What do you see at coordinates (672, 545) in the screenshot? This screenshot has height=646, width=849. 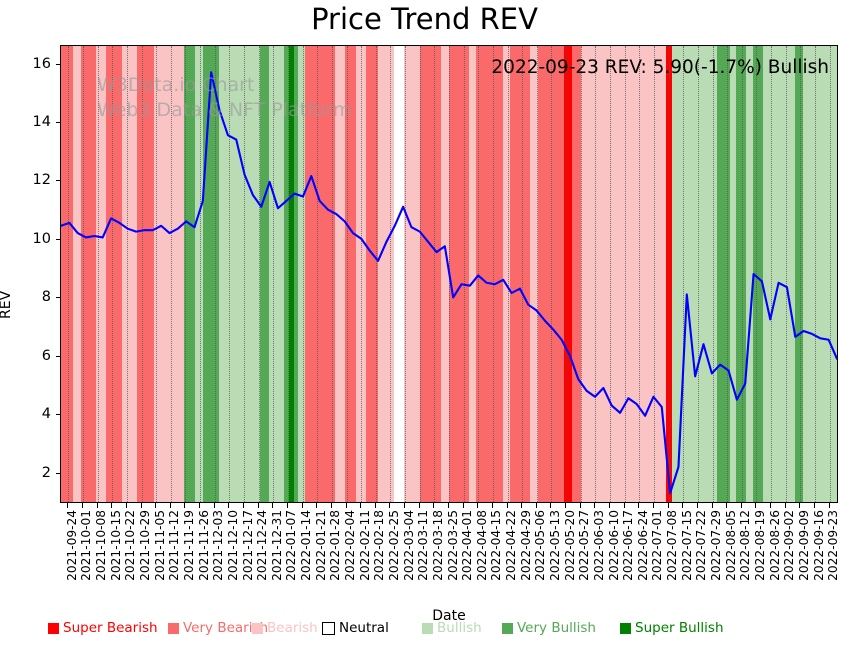 I see `x-tick-label: 2022-07-08` at bounding box center [672, 545].